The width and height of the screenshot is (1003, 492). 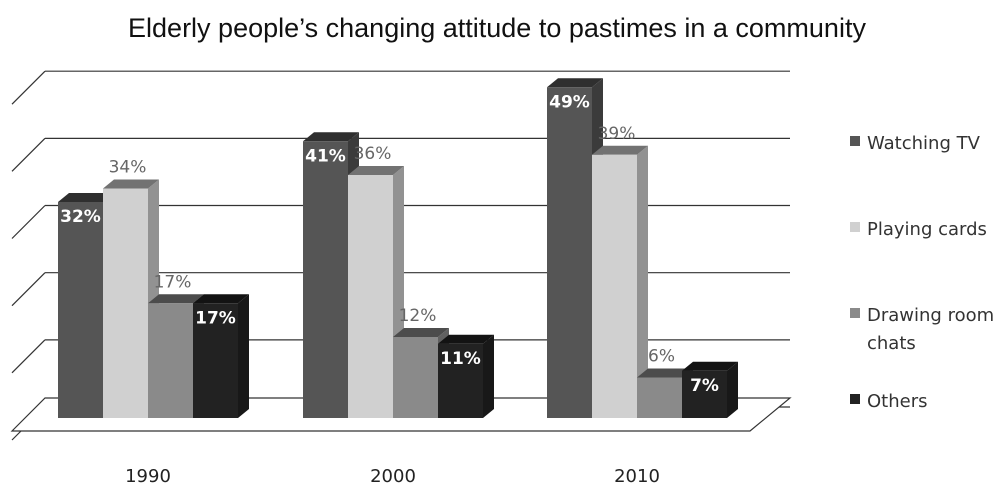 I want to click on data-label: 36%, so click(x=373, y=154).